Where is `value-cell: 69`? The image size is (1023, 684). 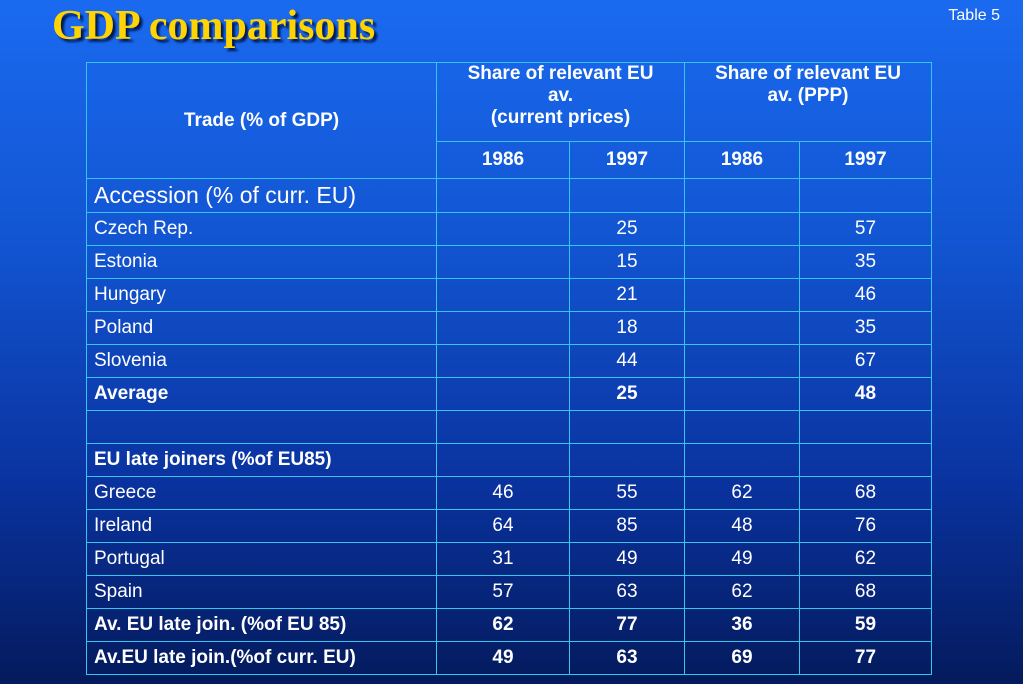
value-cell: 69 is located at coordinates (742, 658).